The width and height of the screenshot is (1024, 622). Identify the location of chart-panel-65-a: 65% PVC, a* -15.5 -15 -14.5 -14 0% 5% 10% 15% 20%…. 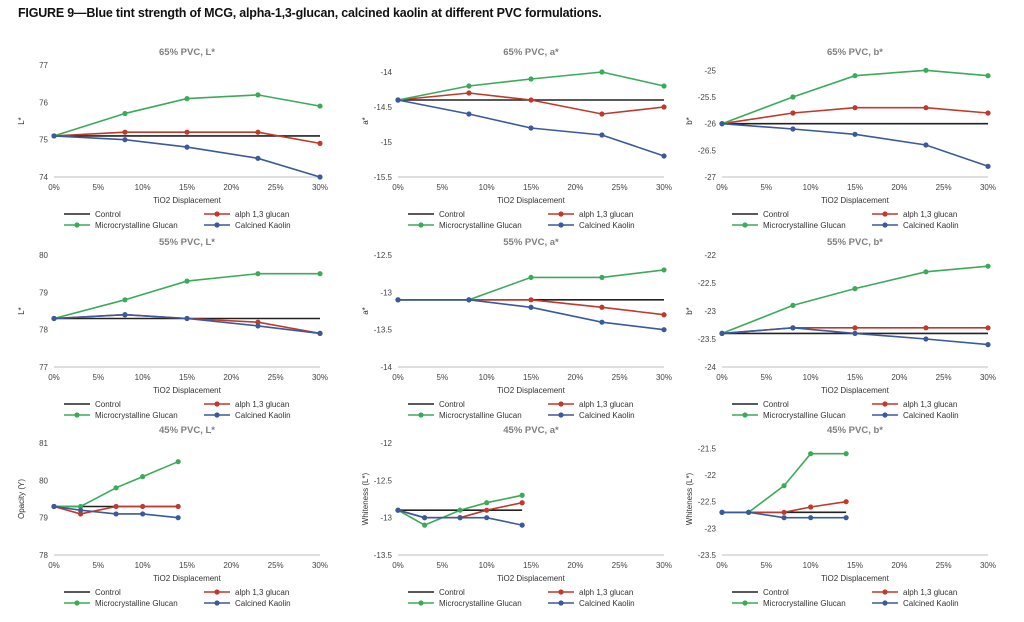
(521, 137).